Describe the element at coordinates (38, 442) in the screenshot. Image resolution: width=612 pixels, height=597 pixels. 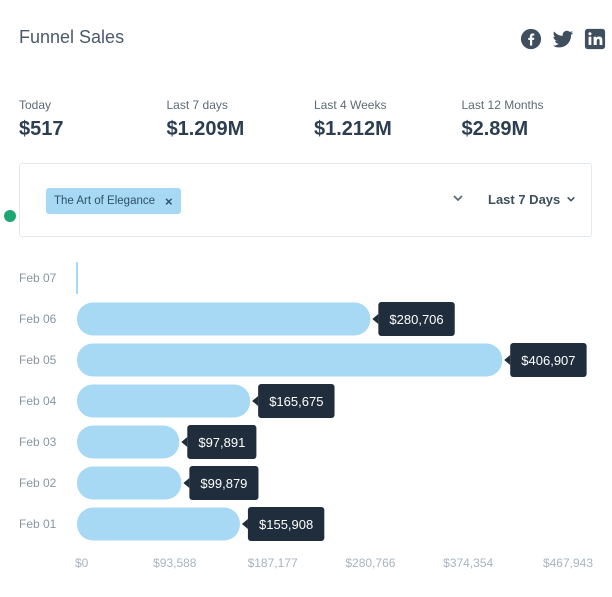
I see `category-label: Feb 03` at that location.